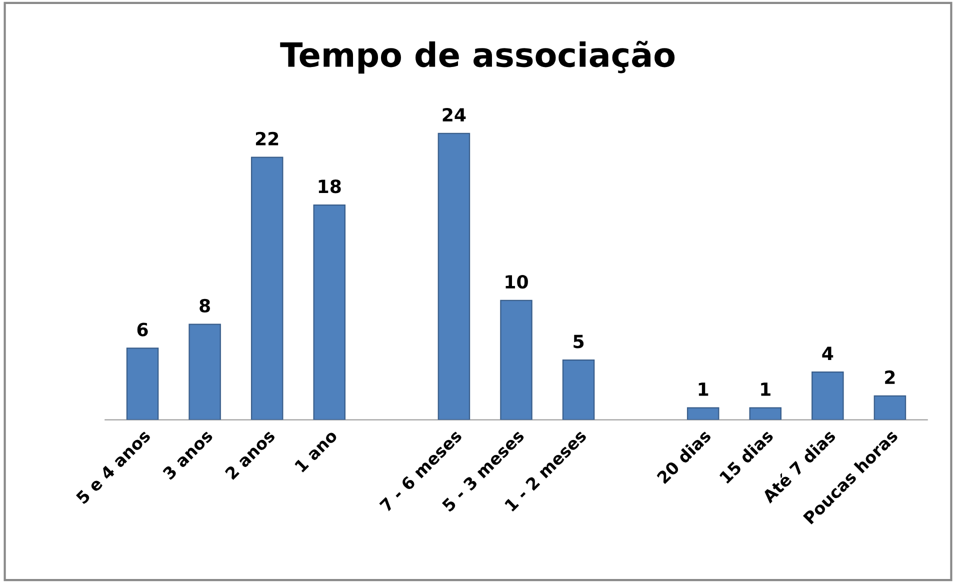 This screenshot has width=956, height=583. I want to click on data-label: 5, so click(579, 341).